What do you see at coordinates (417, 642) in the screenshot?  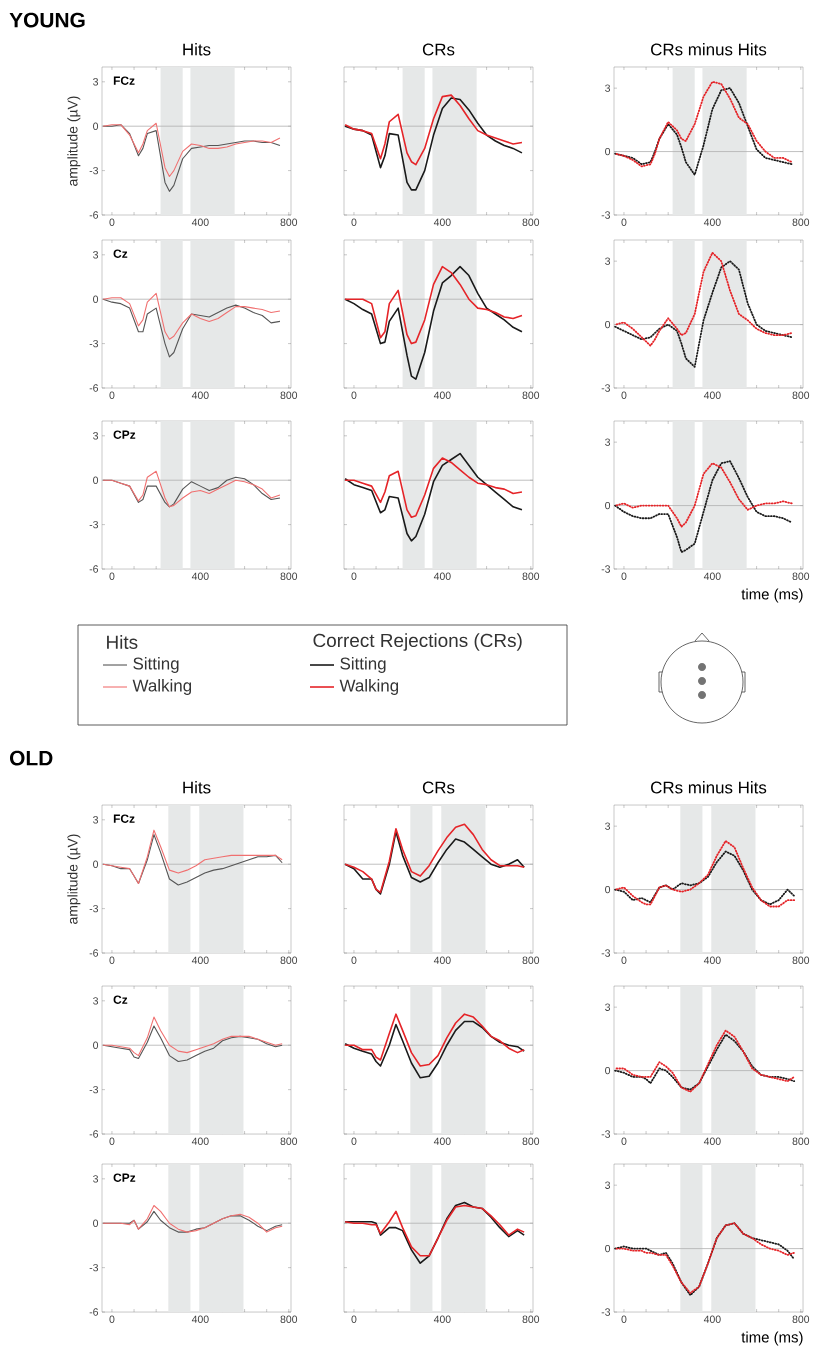 I see `legend-title: Correct Rejections (CRs)` at bounding box center [417, 642].